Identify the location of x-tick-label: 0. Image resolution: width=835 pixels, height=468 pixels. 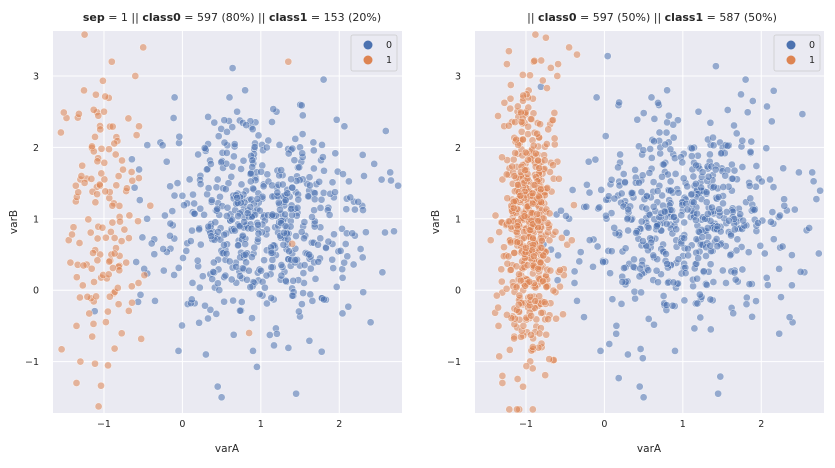
(182, 424).